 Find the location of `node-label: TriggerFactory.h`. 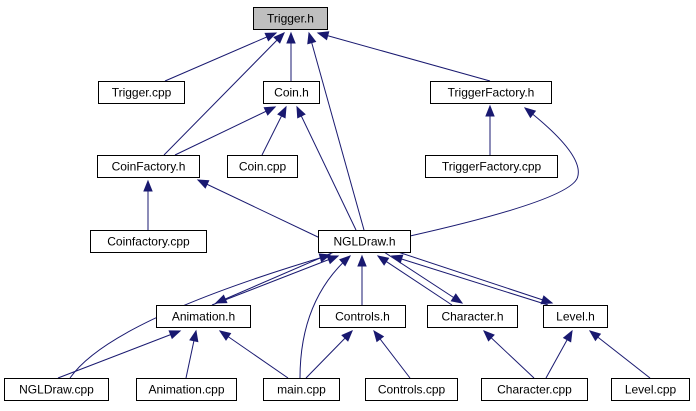

node-label: TriggerFactory.h is located at coordinates (491, 93).